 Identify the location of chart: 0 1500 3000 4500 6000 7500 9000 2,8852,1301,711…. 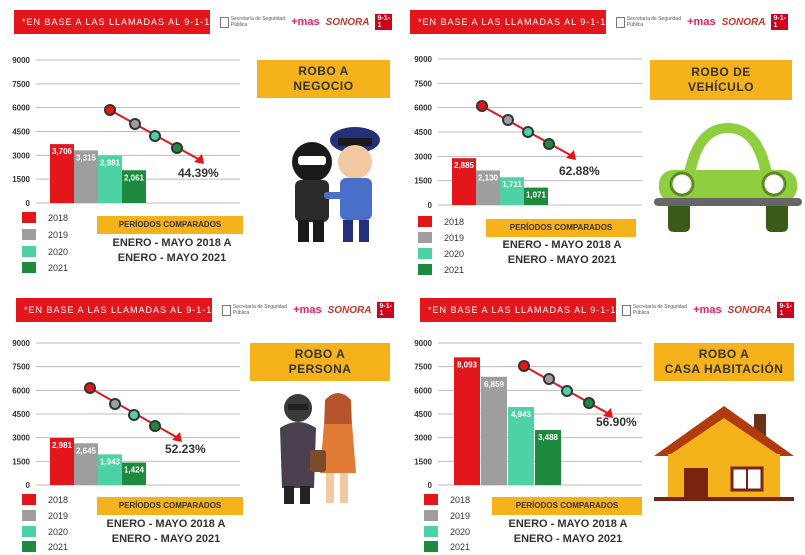
(528, 132).